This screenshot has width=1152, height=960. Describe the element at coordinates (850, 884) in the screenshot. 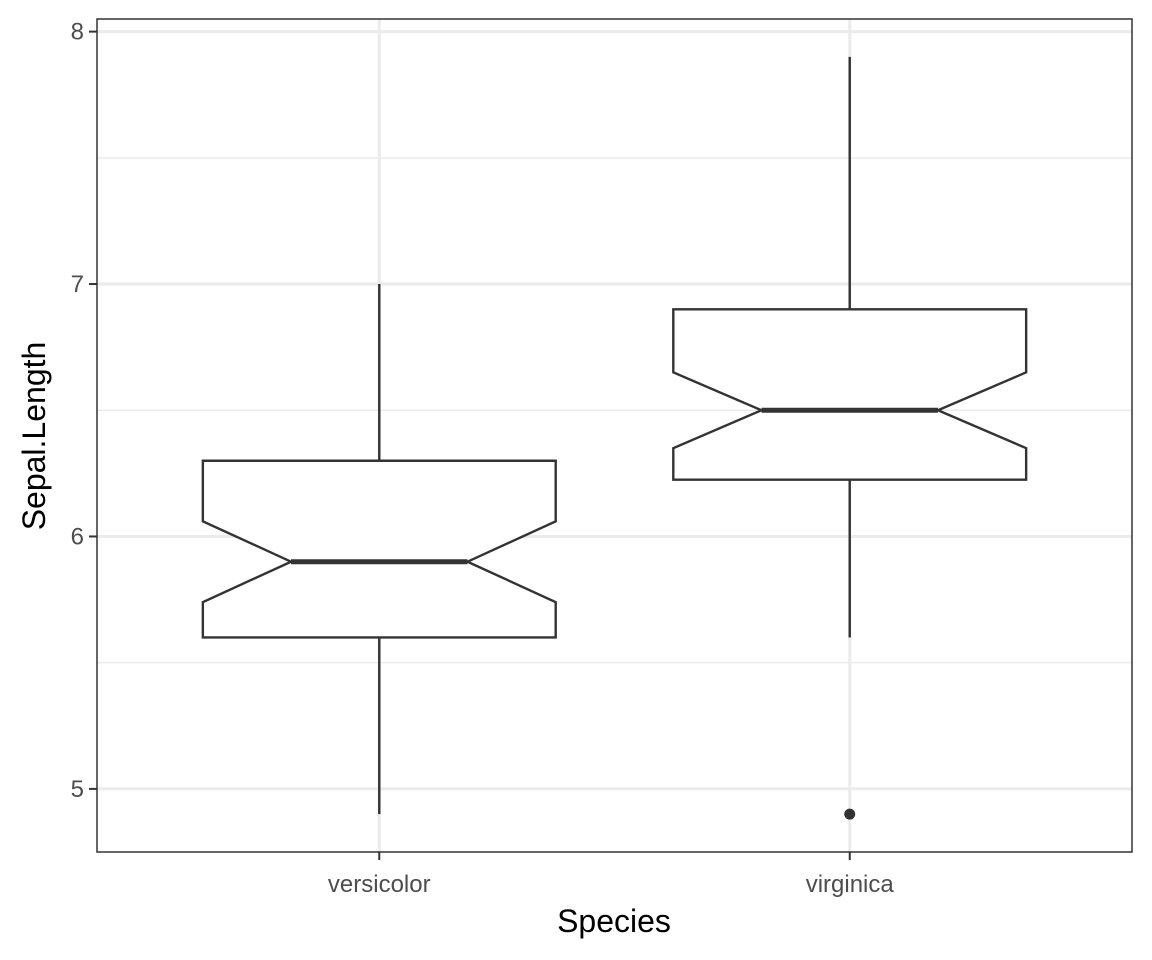

I see `x-tick-label: virginica` at that location.